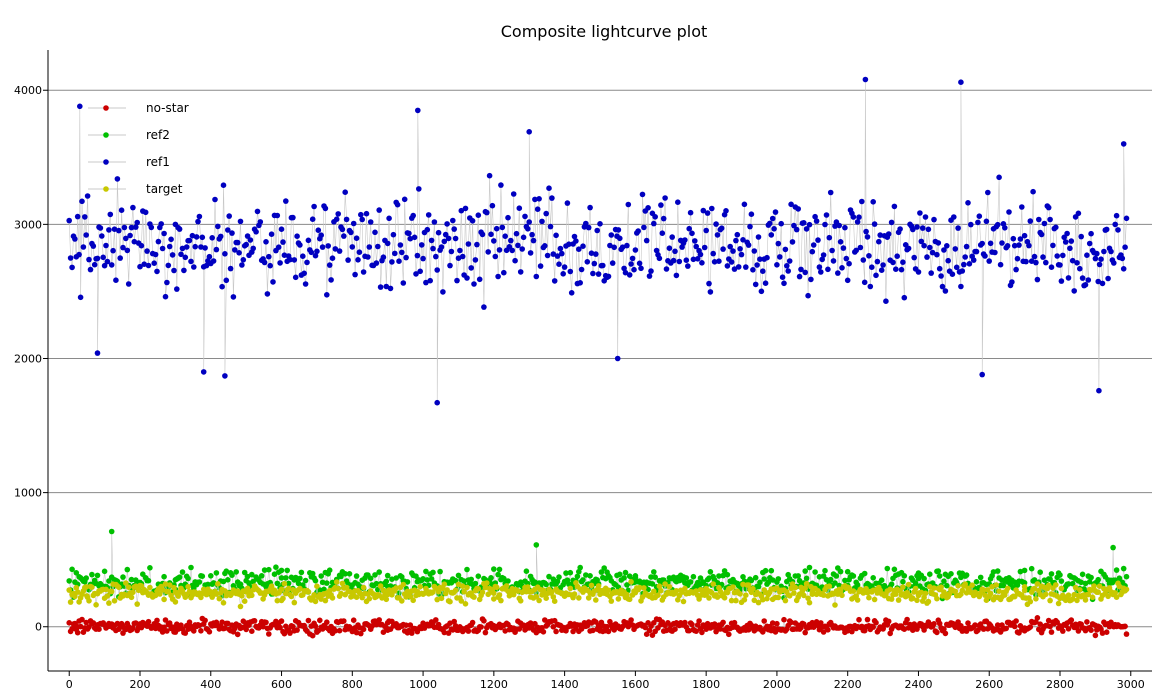 The width and height of the screenshot is (1152, 698). I want to click on legend: no-star ref2 ref1 target, so click(138, 148).